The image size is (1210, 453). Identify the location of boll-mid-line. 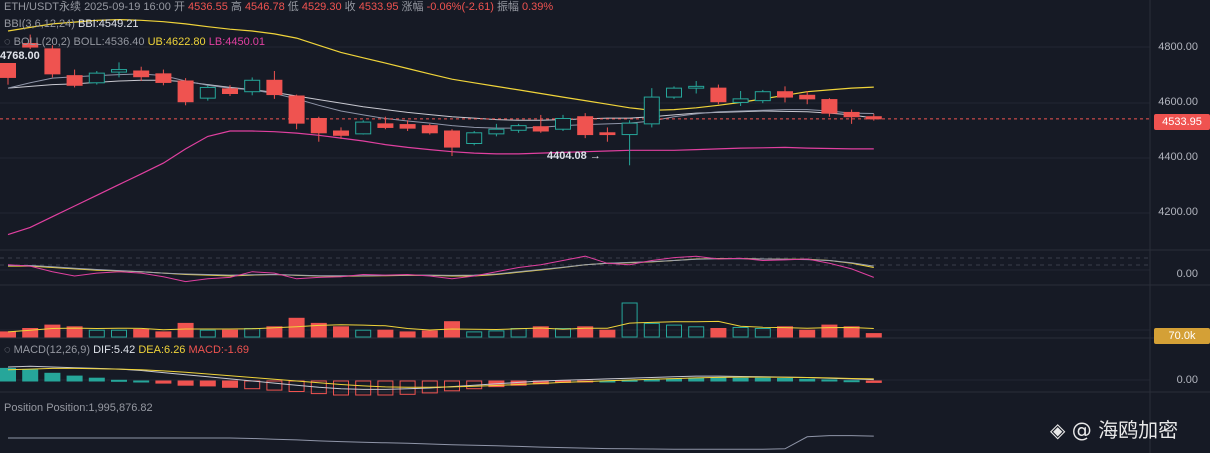
(440, 100).